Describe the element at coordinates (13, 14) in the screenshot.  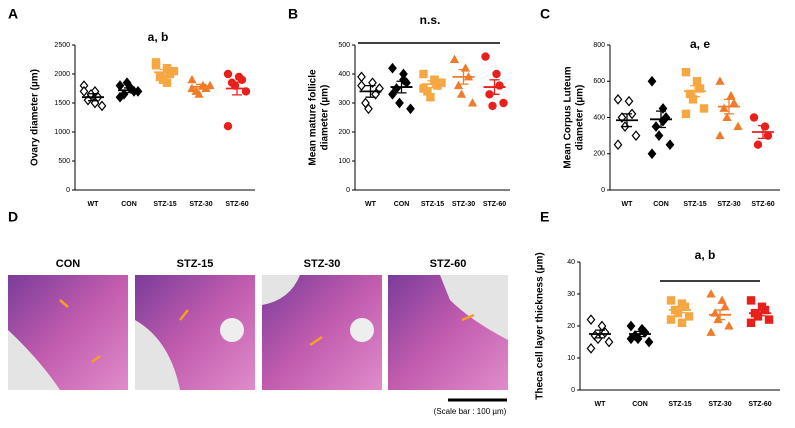
I see `panel-letter: A` at that location.